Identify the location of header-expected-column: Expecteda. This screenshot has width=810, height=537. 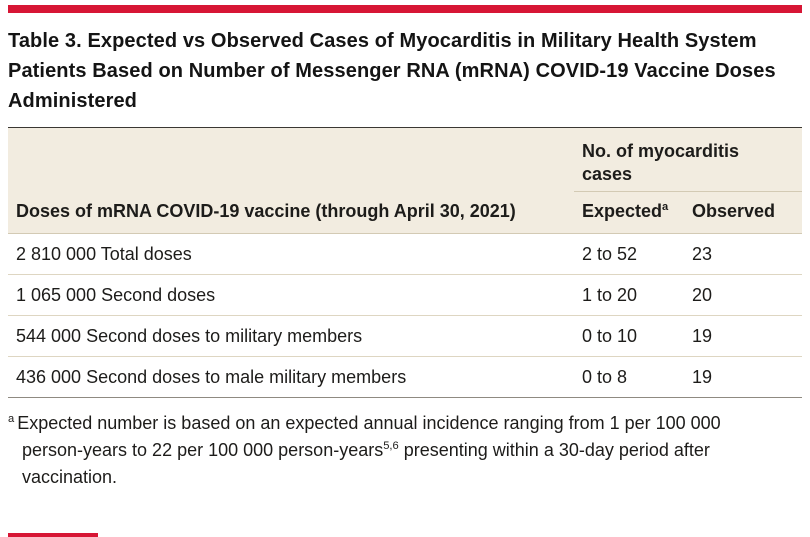
(629, 212).